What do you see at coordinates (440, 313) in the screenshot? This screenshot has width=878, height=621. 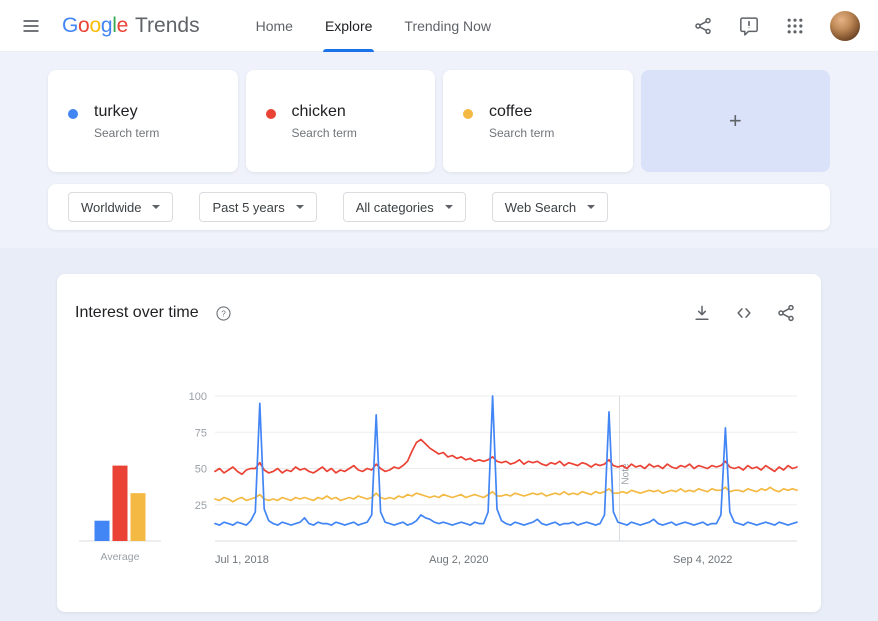 I see `panel-header: Interest over time ?` at bounding box center [440, 313].